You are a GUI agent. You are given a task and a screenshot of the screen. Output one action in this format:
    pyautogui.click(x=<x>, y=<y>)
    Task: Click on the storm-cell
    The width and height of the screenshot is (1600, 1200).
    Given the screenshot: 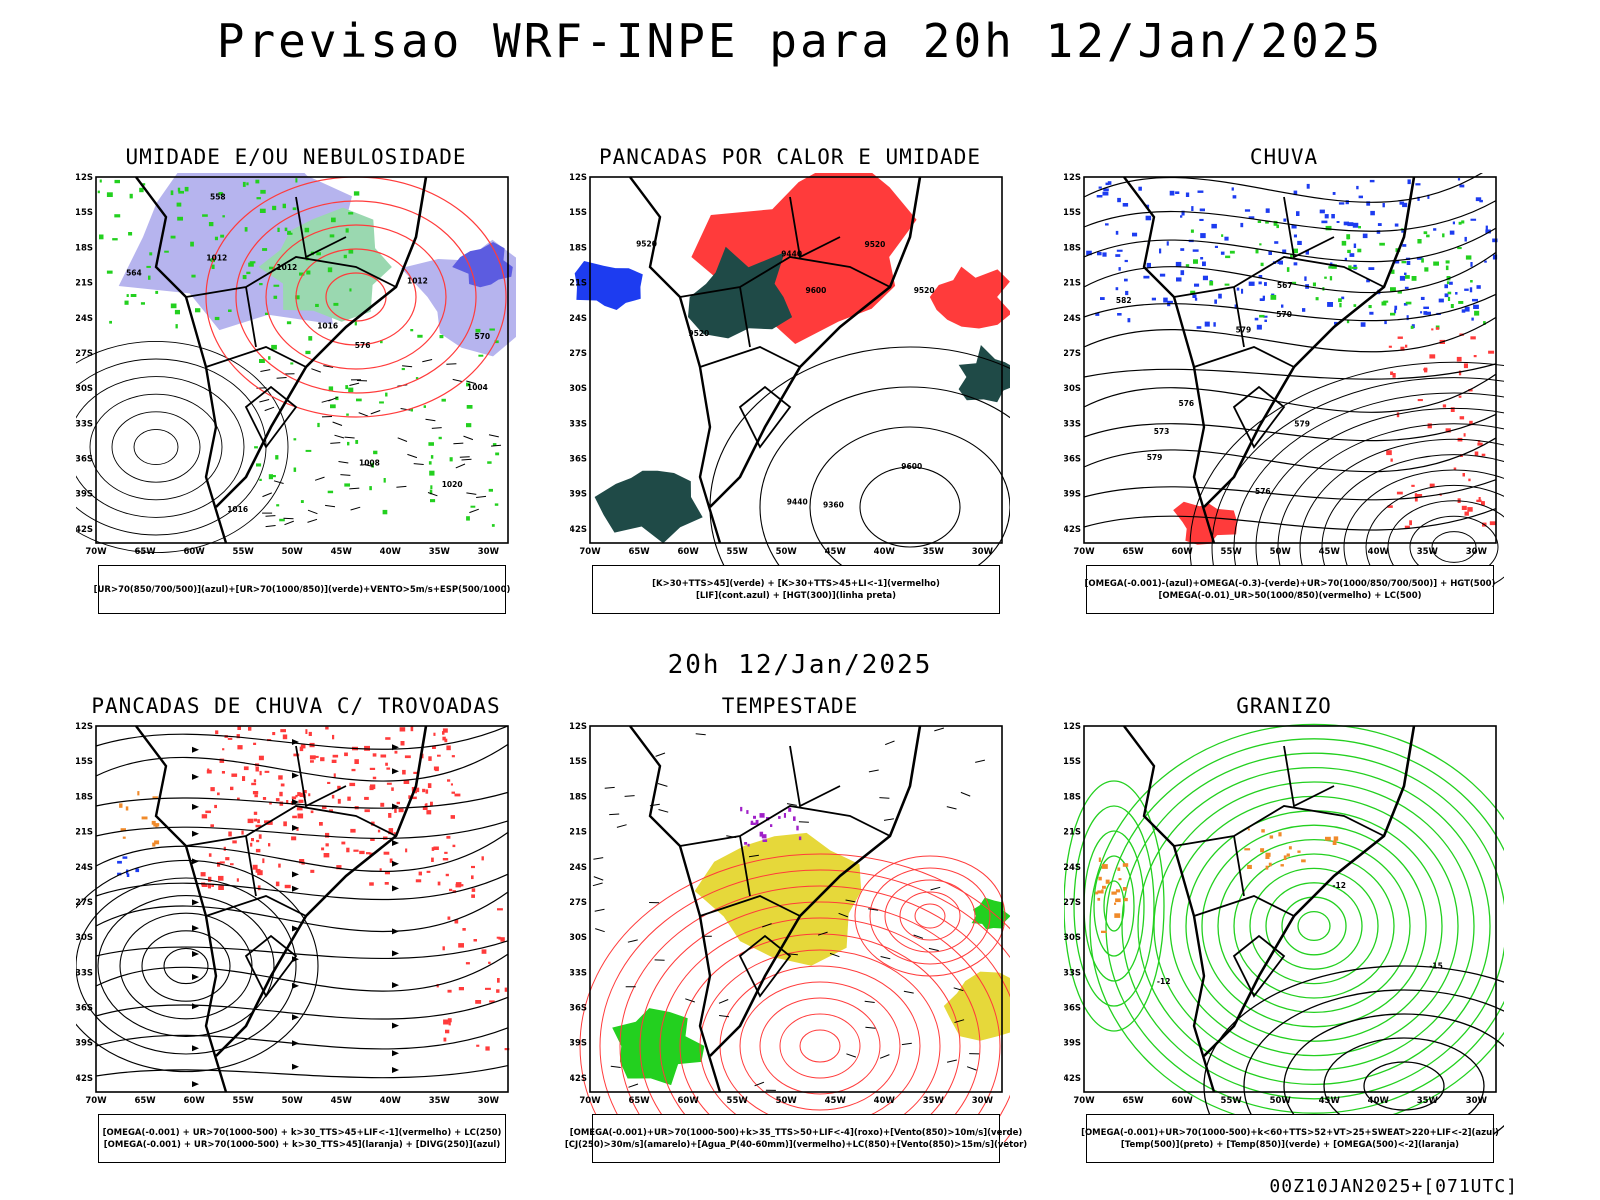 What is the action you would take?
    pyautogui.click(x=771, y=825)
    